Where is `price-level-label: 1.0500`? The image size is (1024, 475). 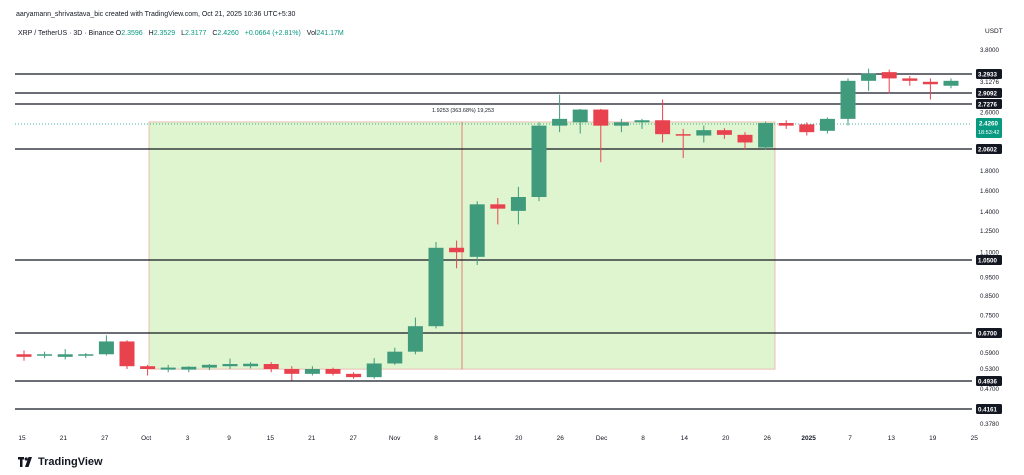 price-level-label: 1.0500 is located at coordinates (987, 260).